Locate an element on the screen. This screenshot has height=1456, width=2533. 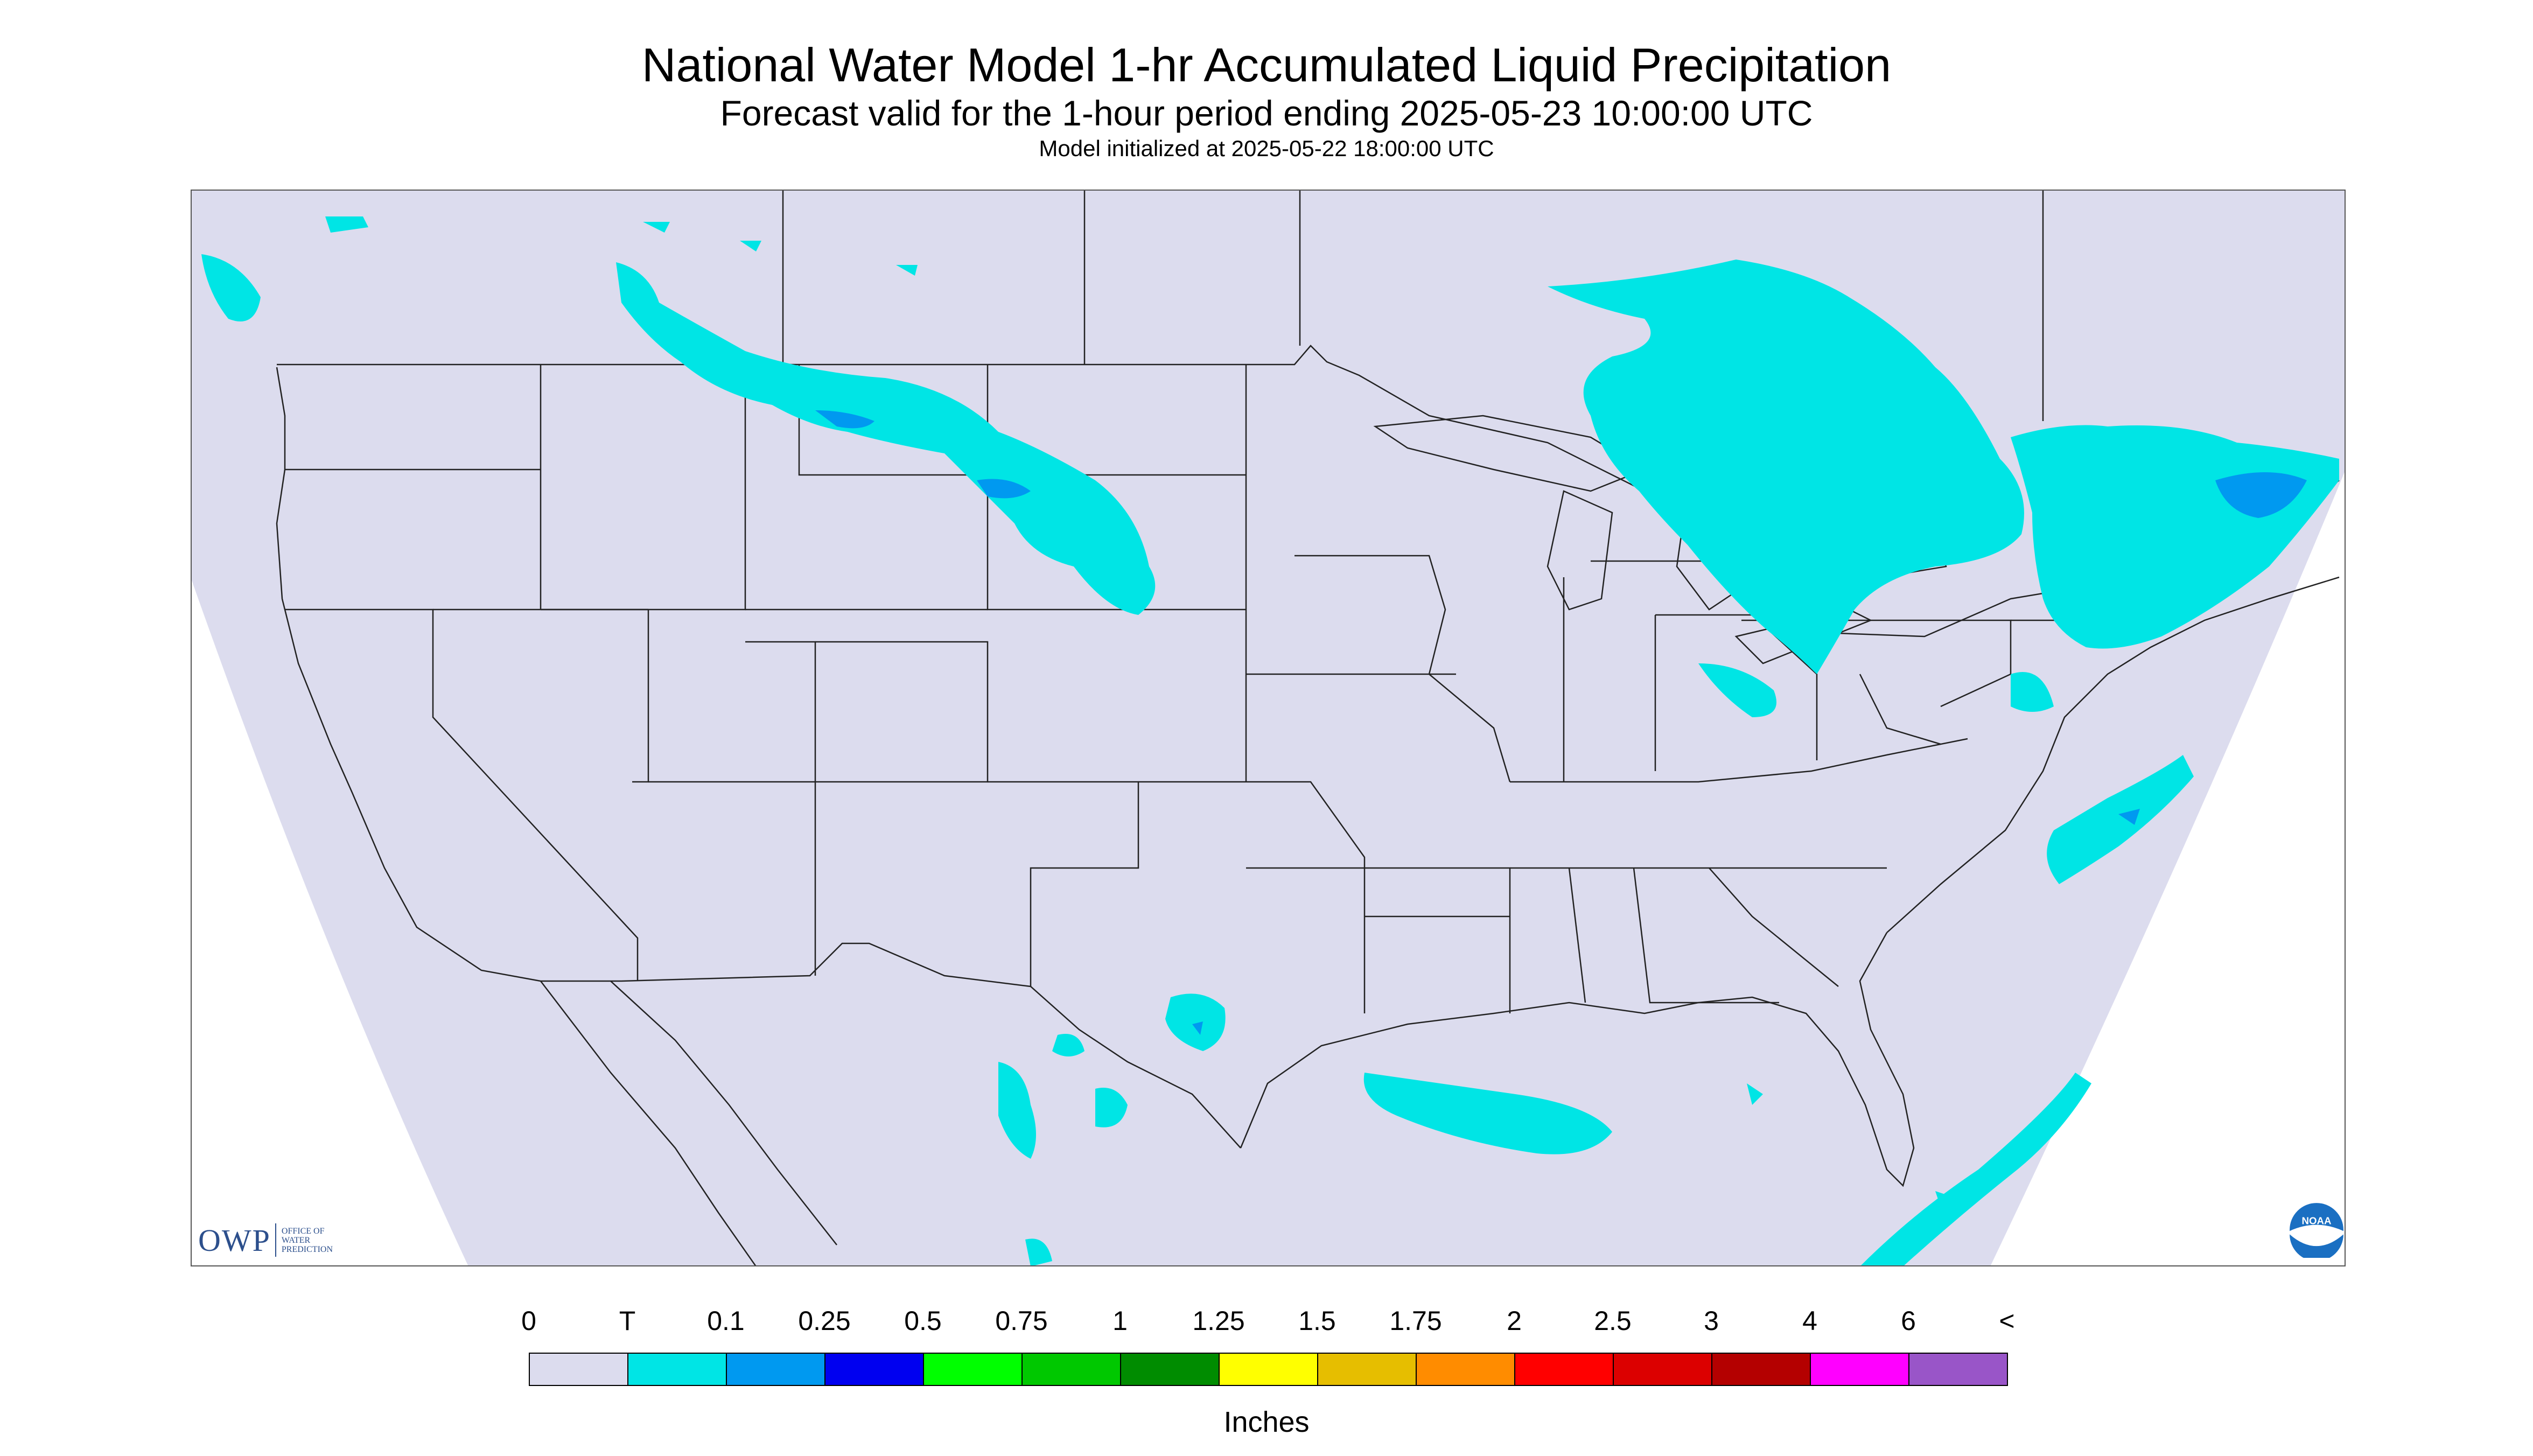
legend-label: 2.5 is located at coordinates (1613, 1321).